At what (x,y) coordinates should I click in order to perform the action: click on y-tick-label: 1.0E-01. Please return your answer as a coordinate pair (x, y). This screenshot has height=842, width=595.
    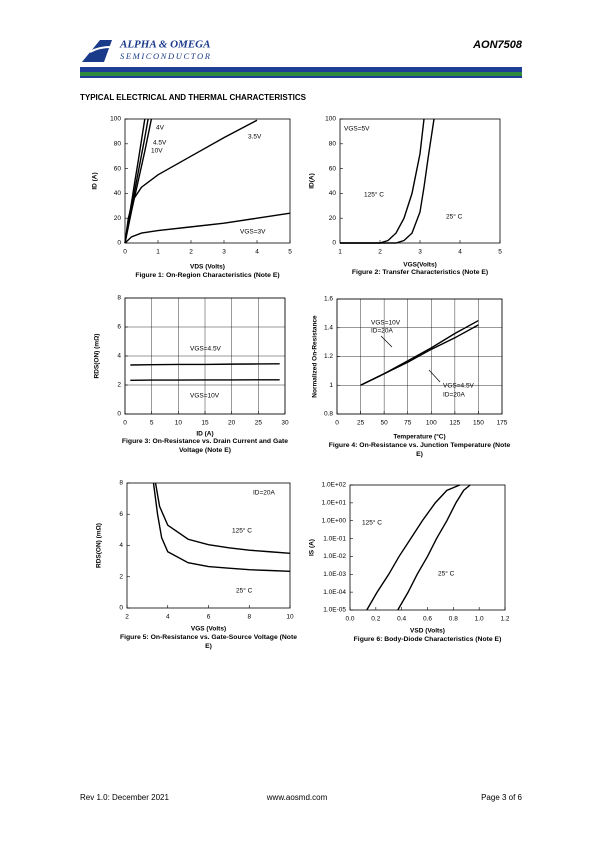
    Looking at the image, I should click on (334, 538).